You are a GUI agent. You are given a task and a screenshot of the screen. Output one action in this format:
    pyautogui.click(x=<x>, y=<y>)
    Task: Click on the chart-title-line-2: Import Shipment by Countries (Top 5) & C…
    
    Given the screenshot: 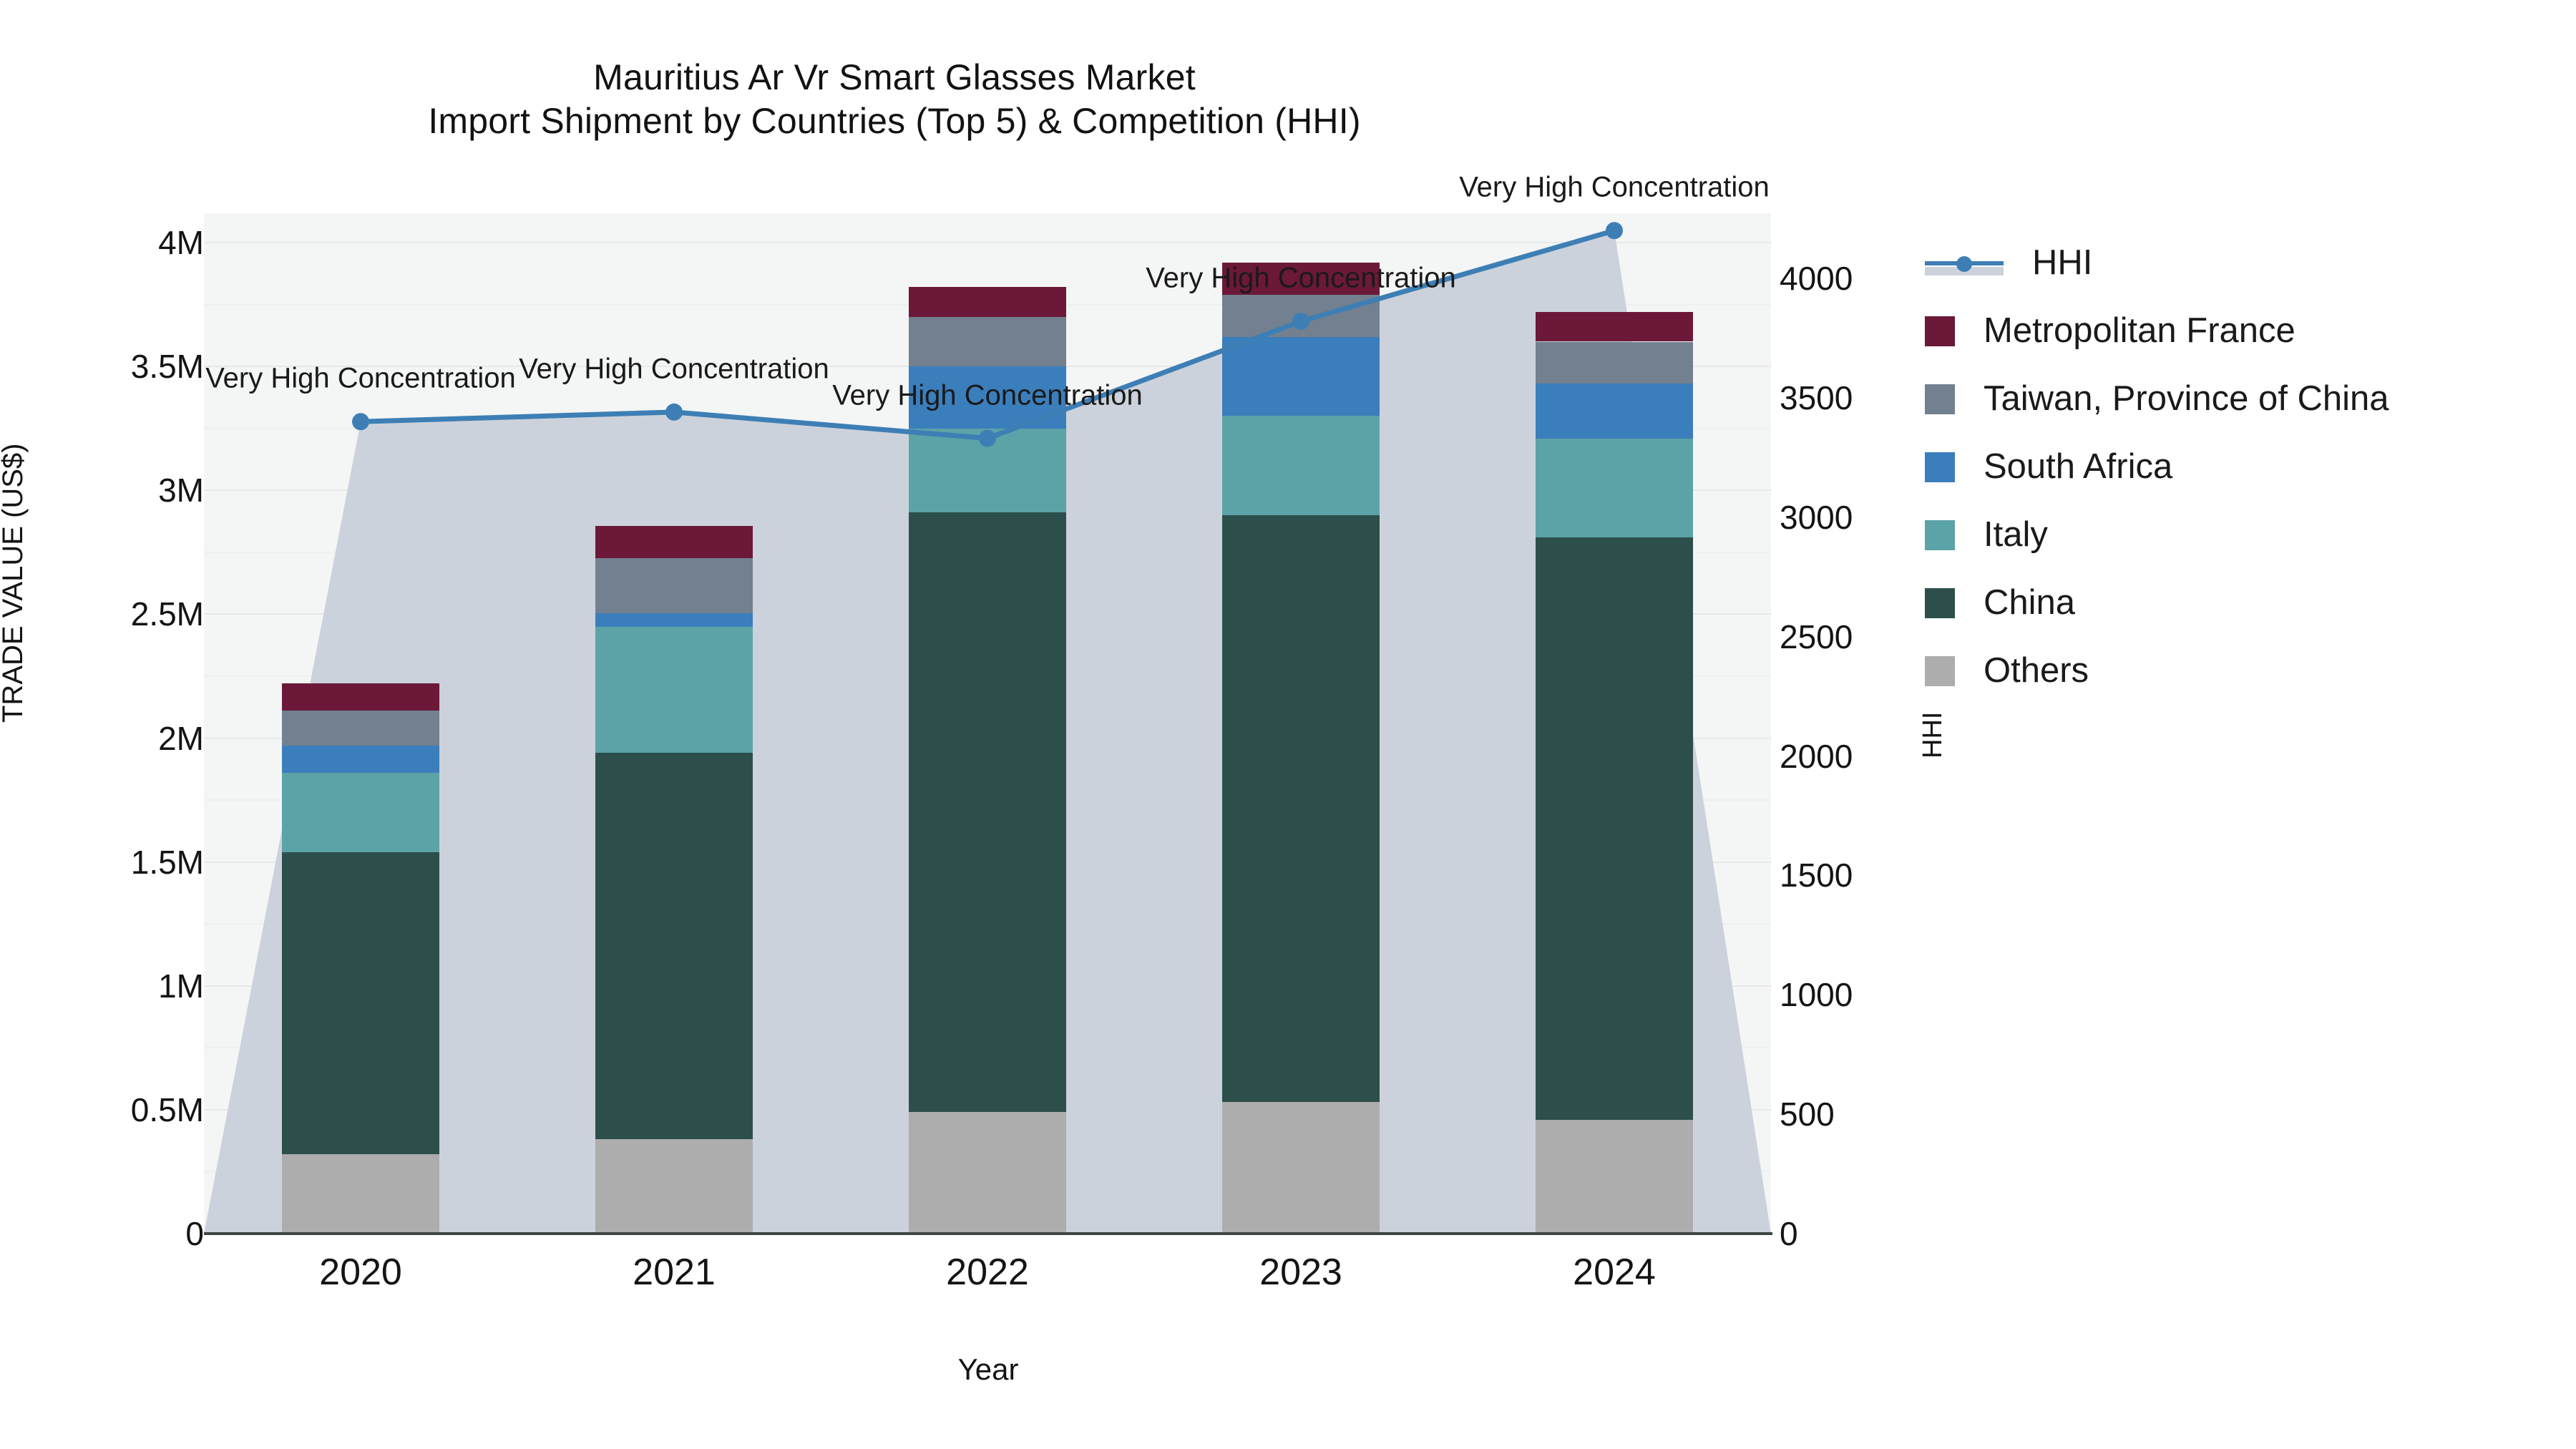 What is the action you would take?
    pyautogui.click(x=894, y=121)
    